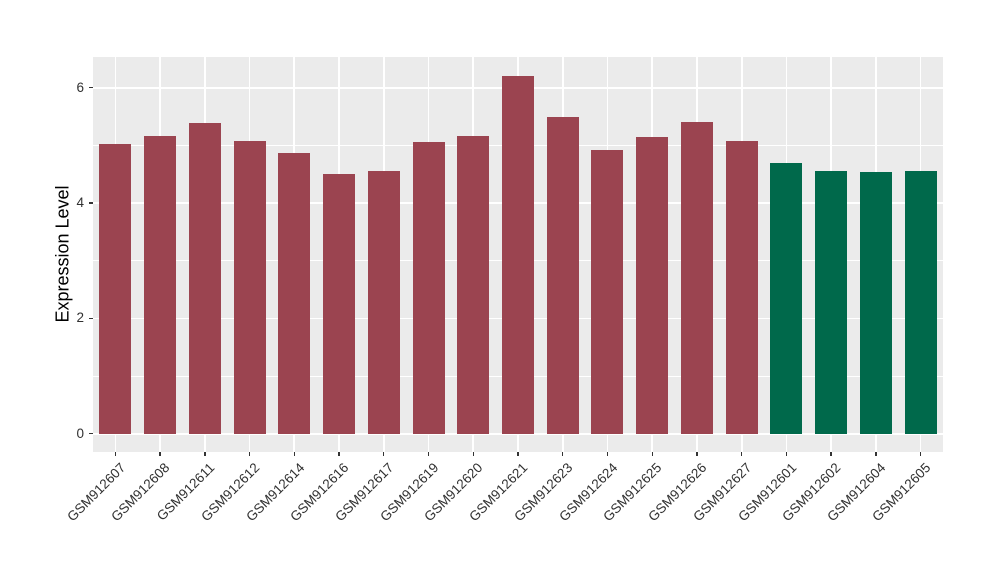 This screenshot has height=580, width=1000. What do you see at coordinates (383, 302) in the screenshot?
I see `bar-GSM912617` at bounding box center [383, 302].